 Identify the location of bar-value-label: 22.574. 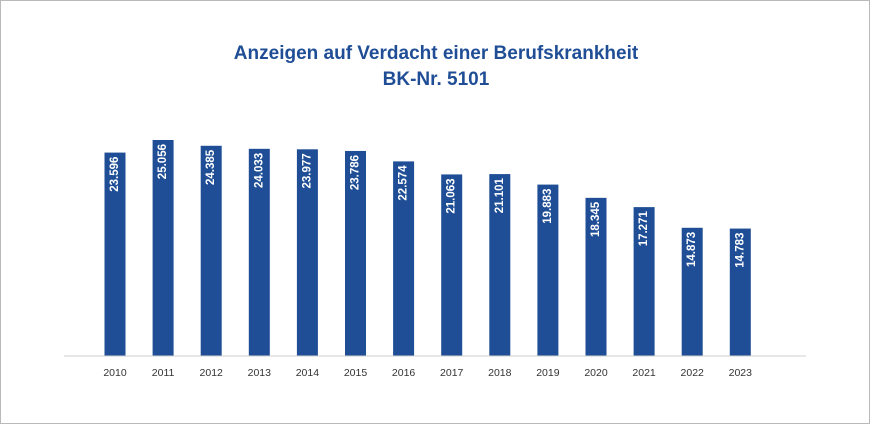
(404, 183).